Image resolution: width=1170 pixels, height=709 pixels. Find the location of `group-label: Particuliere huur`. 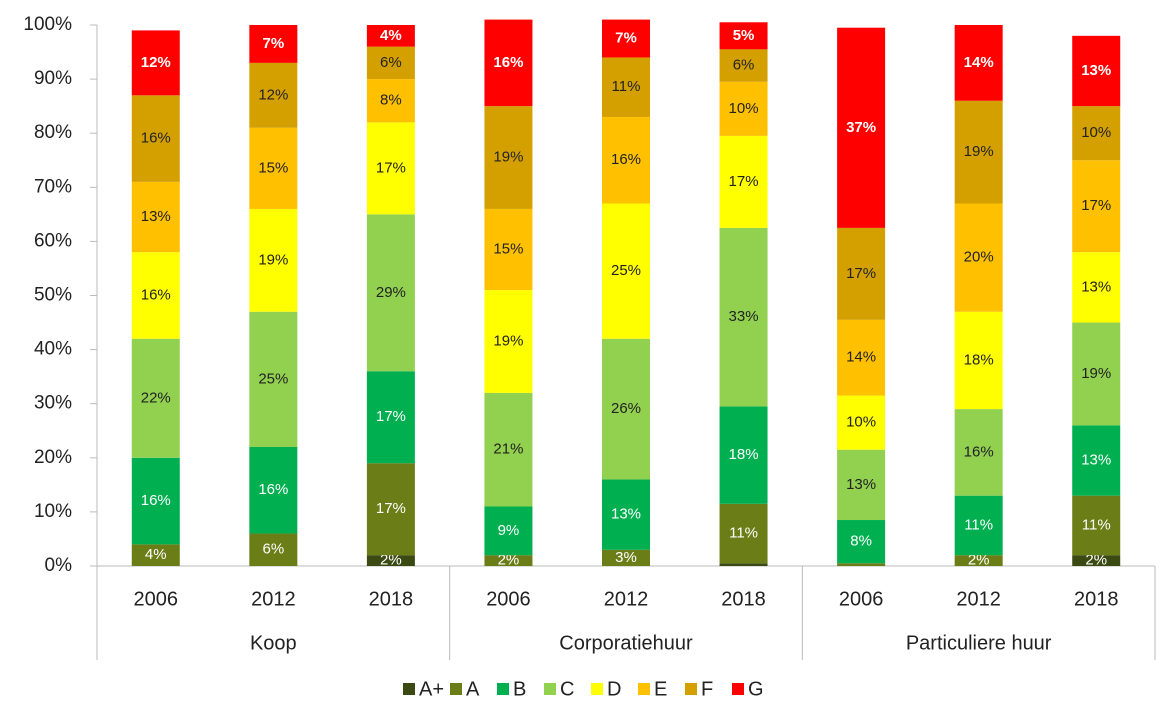

group-label: Particuliere huur is located at coordinates (979, 643).